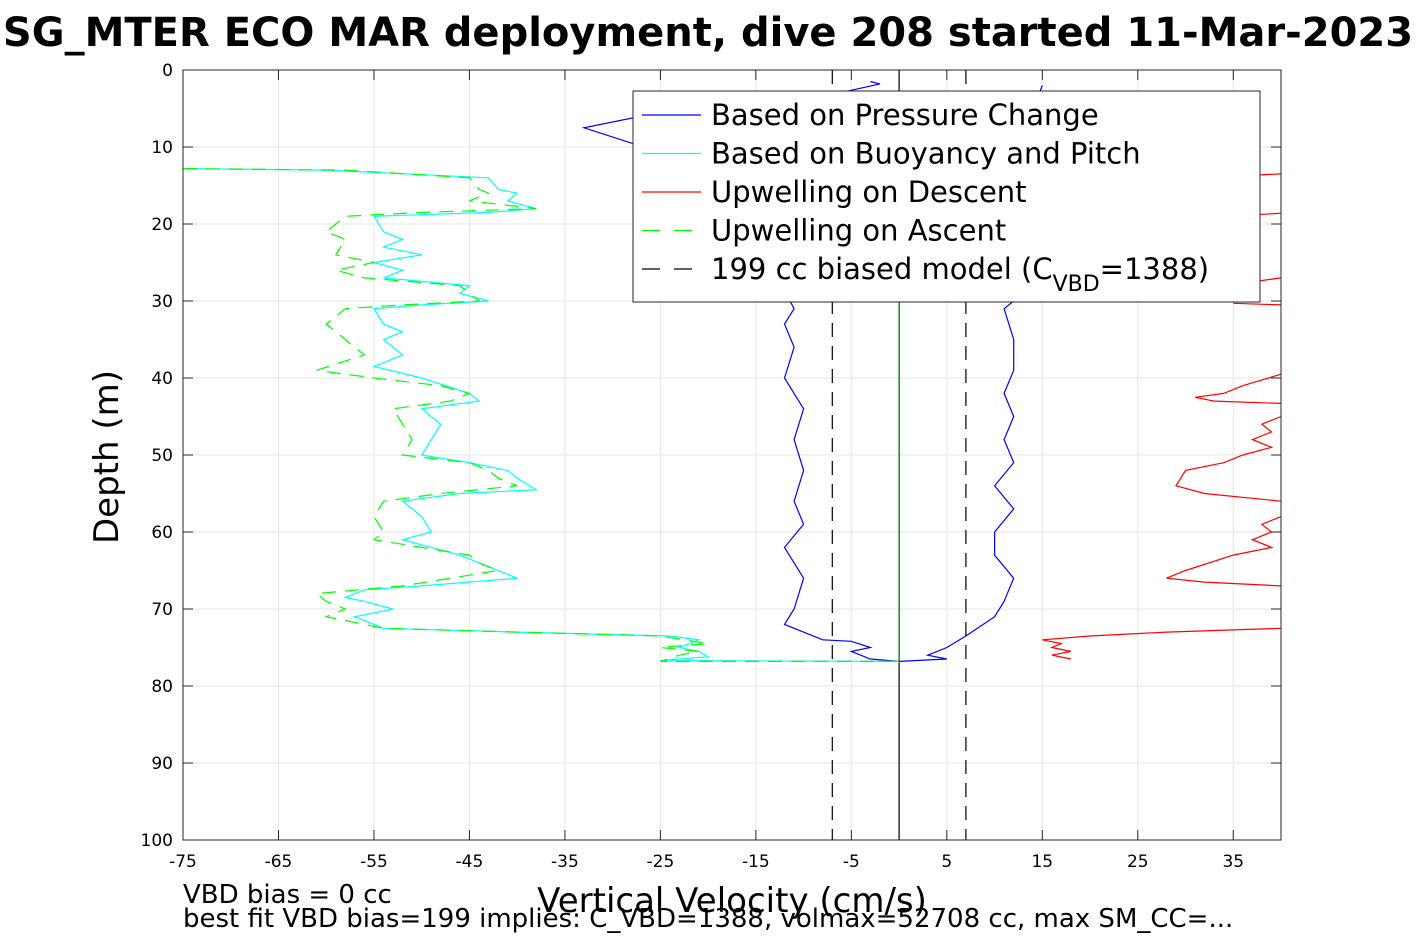 This screenshot has height=945, width=1417. Describe the element at coordinates (565, 862) in the screenshot. I see `x-tick-label-4: -35` at that location.